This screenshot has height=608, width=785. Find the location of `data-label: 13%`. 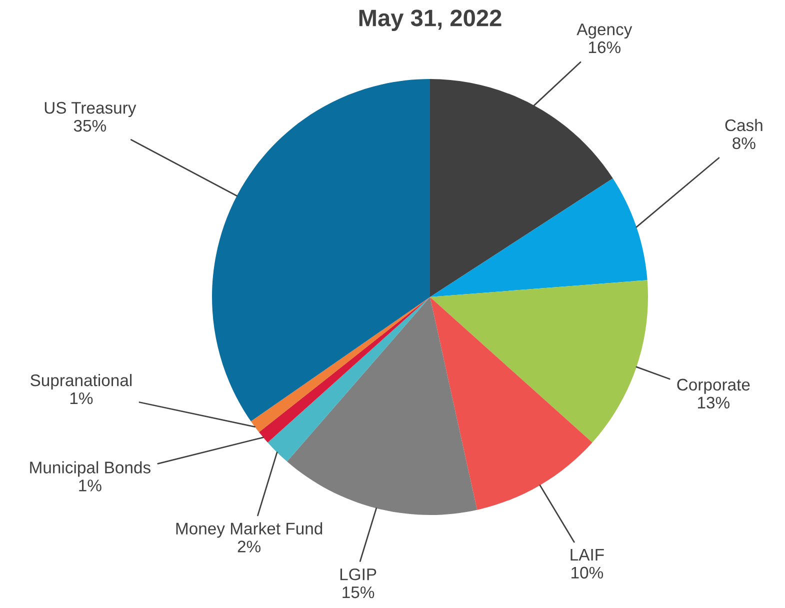

data-label: 13% is located at coordinates (714, 402).